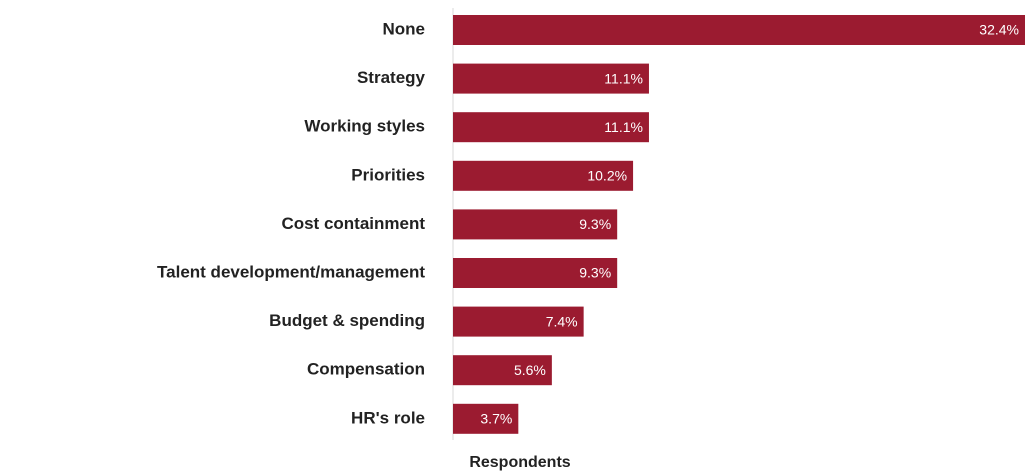 The width and height of the screenshot is (1030, 471). I want to click on category-label: Cost containment, so click(353, 223).